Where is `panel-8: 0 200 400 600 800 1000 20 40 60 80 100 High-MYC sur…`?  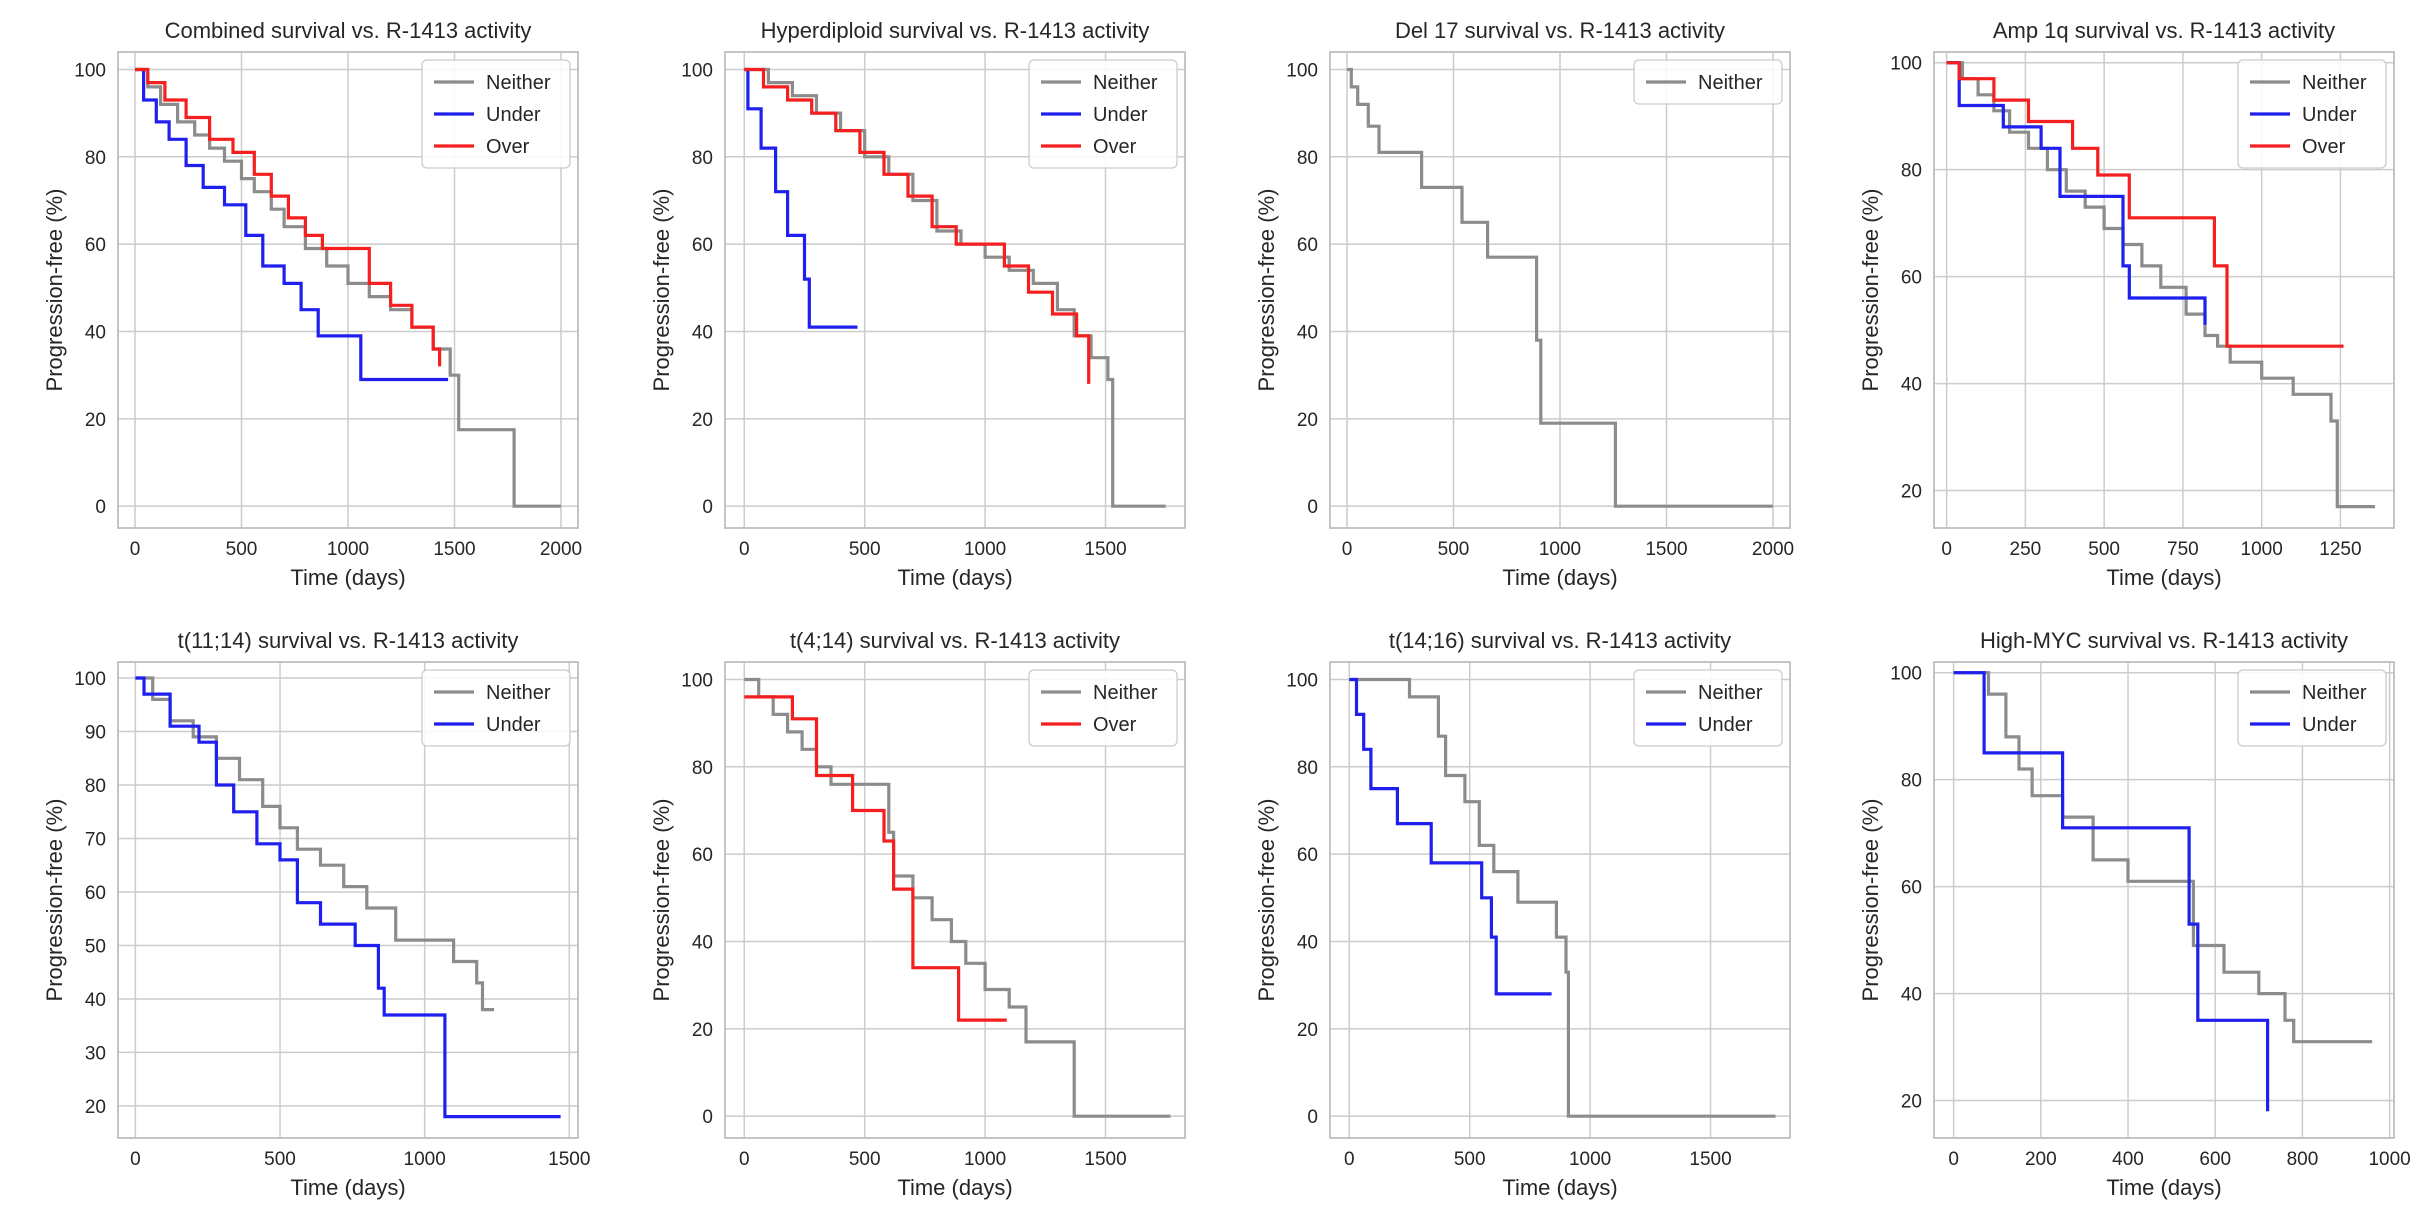 panel-8: 0 200 400 600 800 1000 20 40 60 80 100 High-MYC sur… is located at coordinates (2134, 914).